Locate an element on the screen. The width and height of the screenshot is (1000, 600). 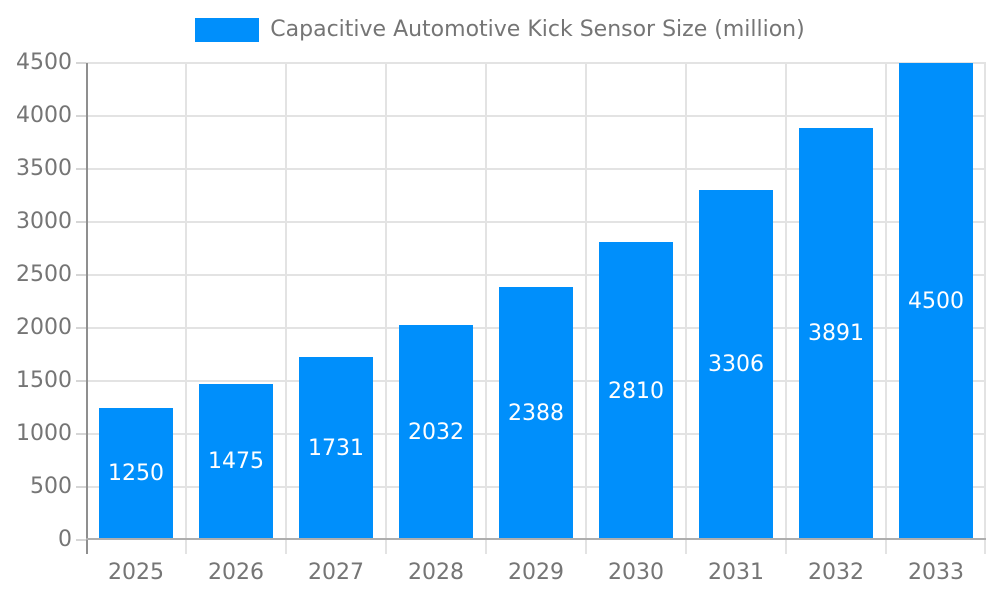
bar-value-label: 1731 is located at coordinates (336, 448).